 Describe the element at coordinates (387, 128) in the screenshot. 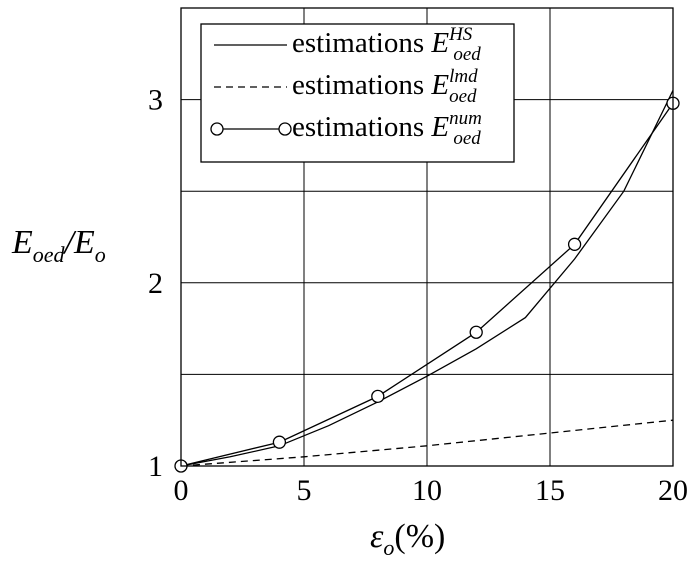

I see `legend-label-num: estimations Enum oed` at that location.